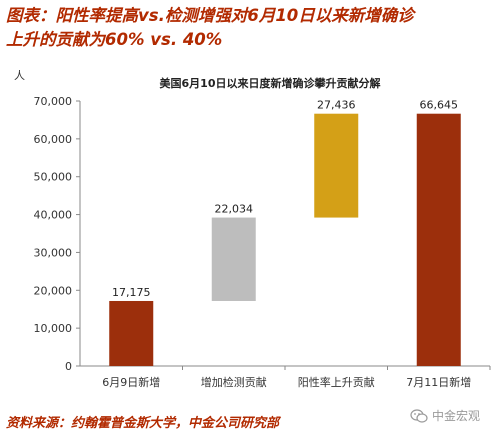  What do you see at coordinates (438, 382) in the screenshot?
I see `x-tick-label: 7月11日新增` at bounding box center [438, 382].